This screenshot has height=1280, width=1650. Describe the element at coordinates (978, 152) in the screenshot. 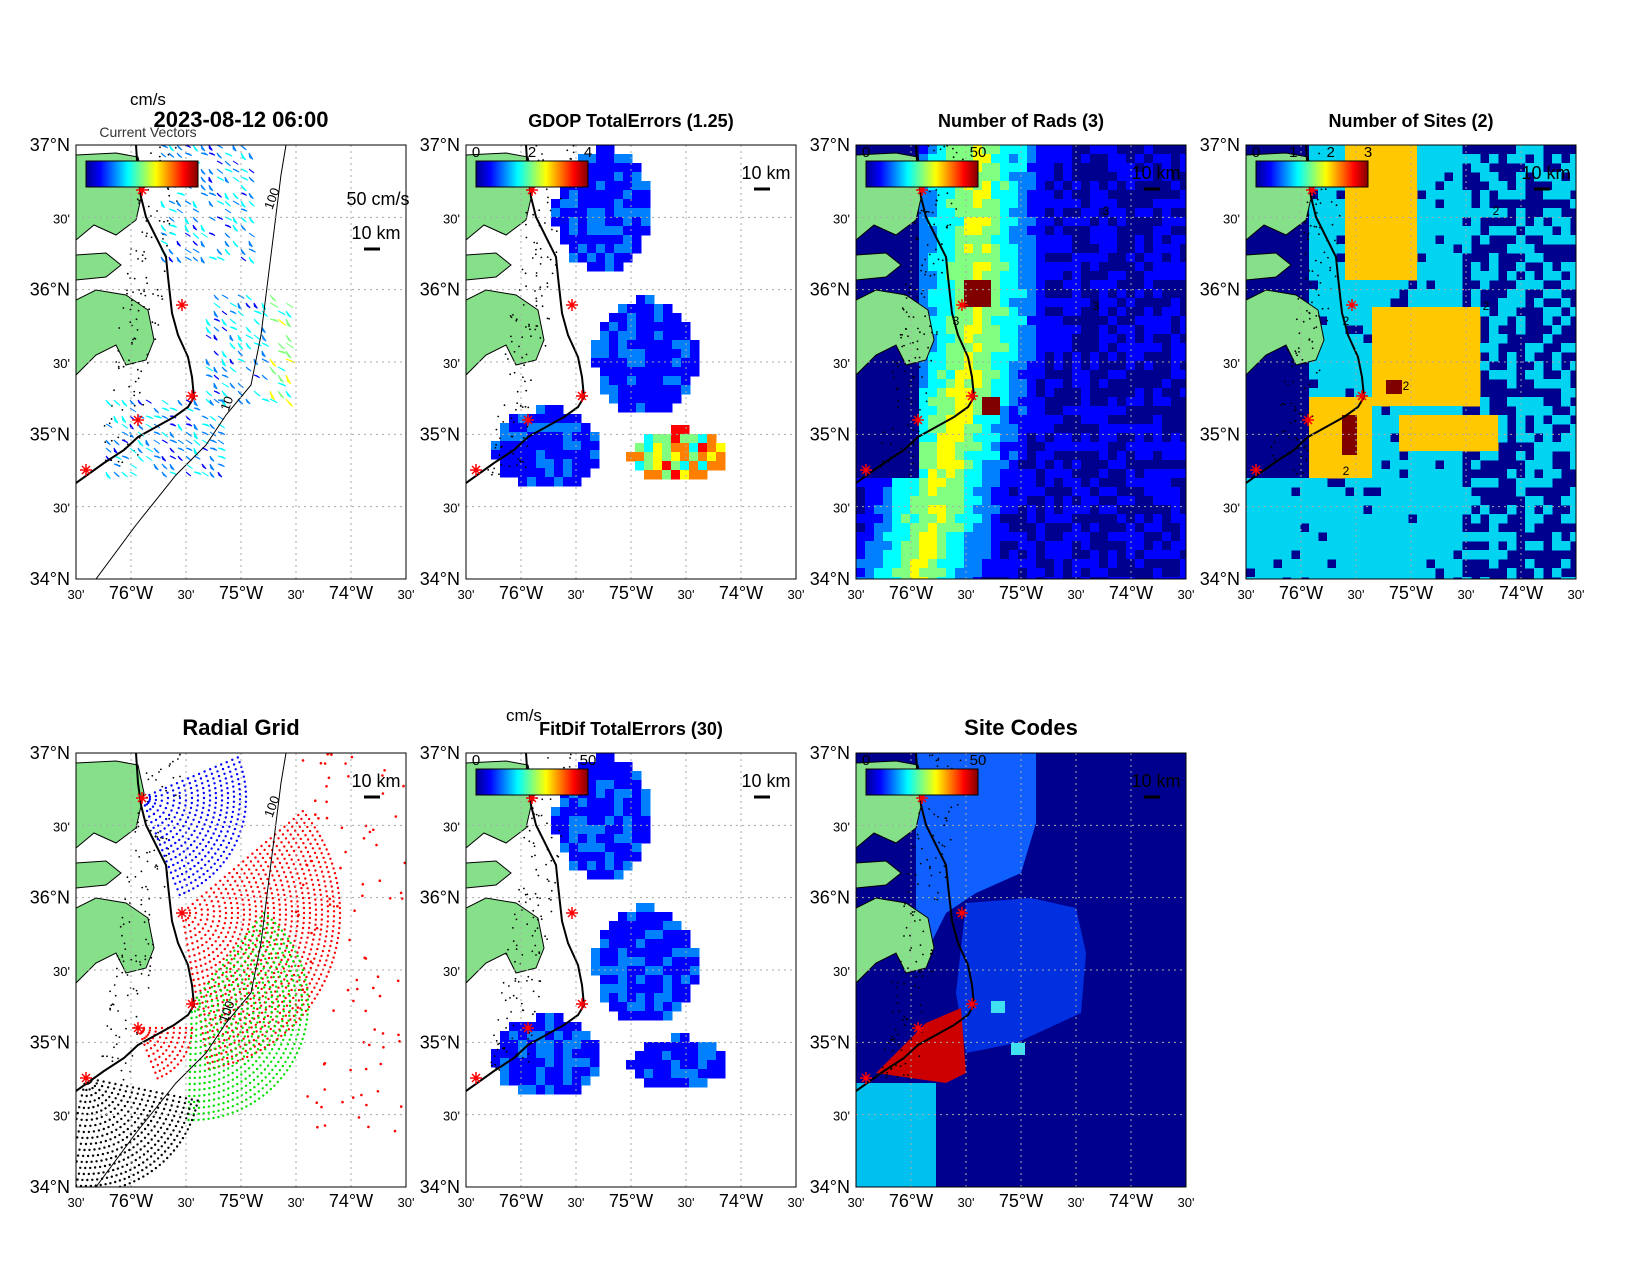

I see `colorbar-tick-label: 50` at that location.